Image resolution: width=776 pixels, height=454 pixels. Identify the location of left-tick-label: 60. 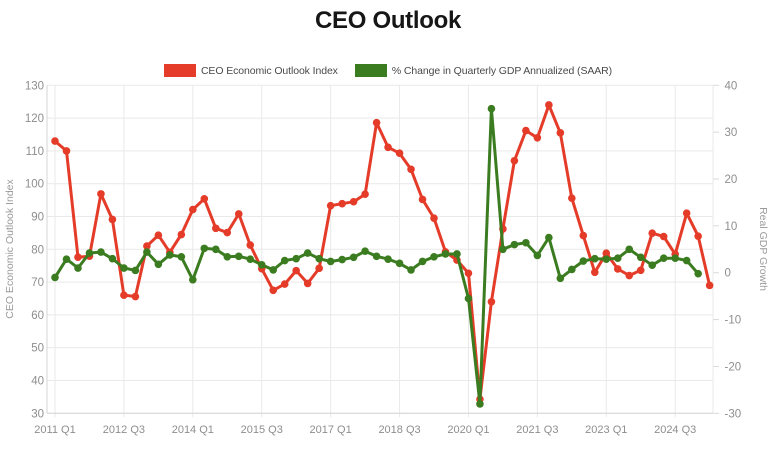
(37, 316).